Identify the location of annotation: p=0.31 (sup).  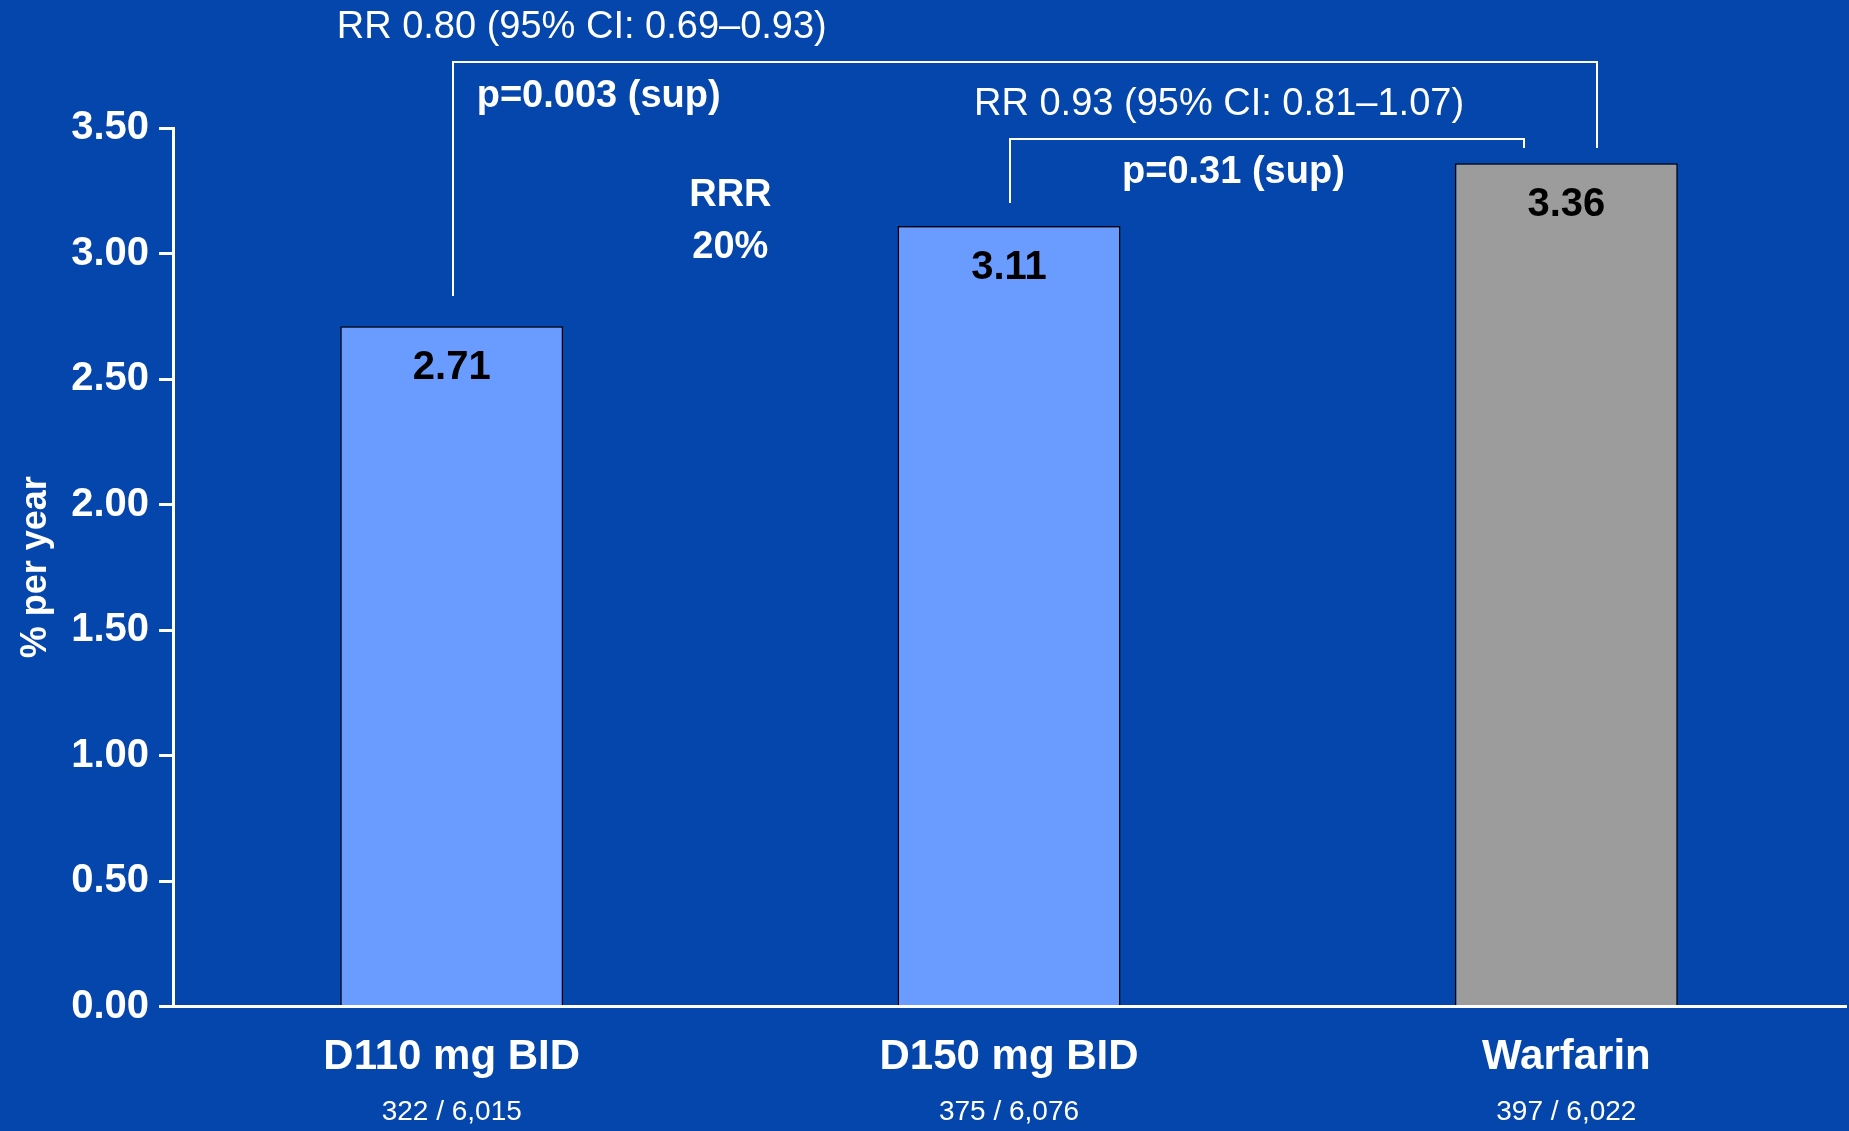
(1233, 170).